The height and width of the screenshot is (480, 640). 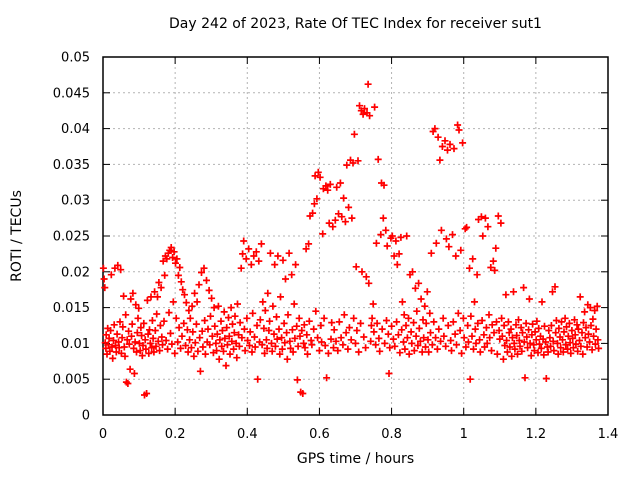 I want to click on x-tick-label: 1.2, so click(x=536, y=434).